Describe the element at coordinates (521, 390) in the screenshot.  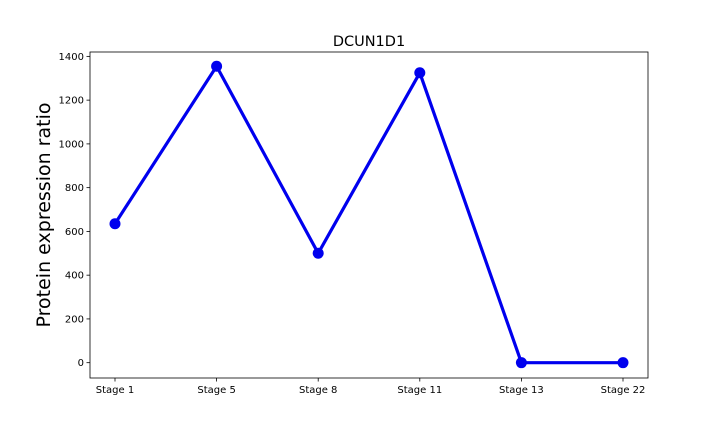
I see `x-tick-label: Stage 13` at that location.